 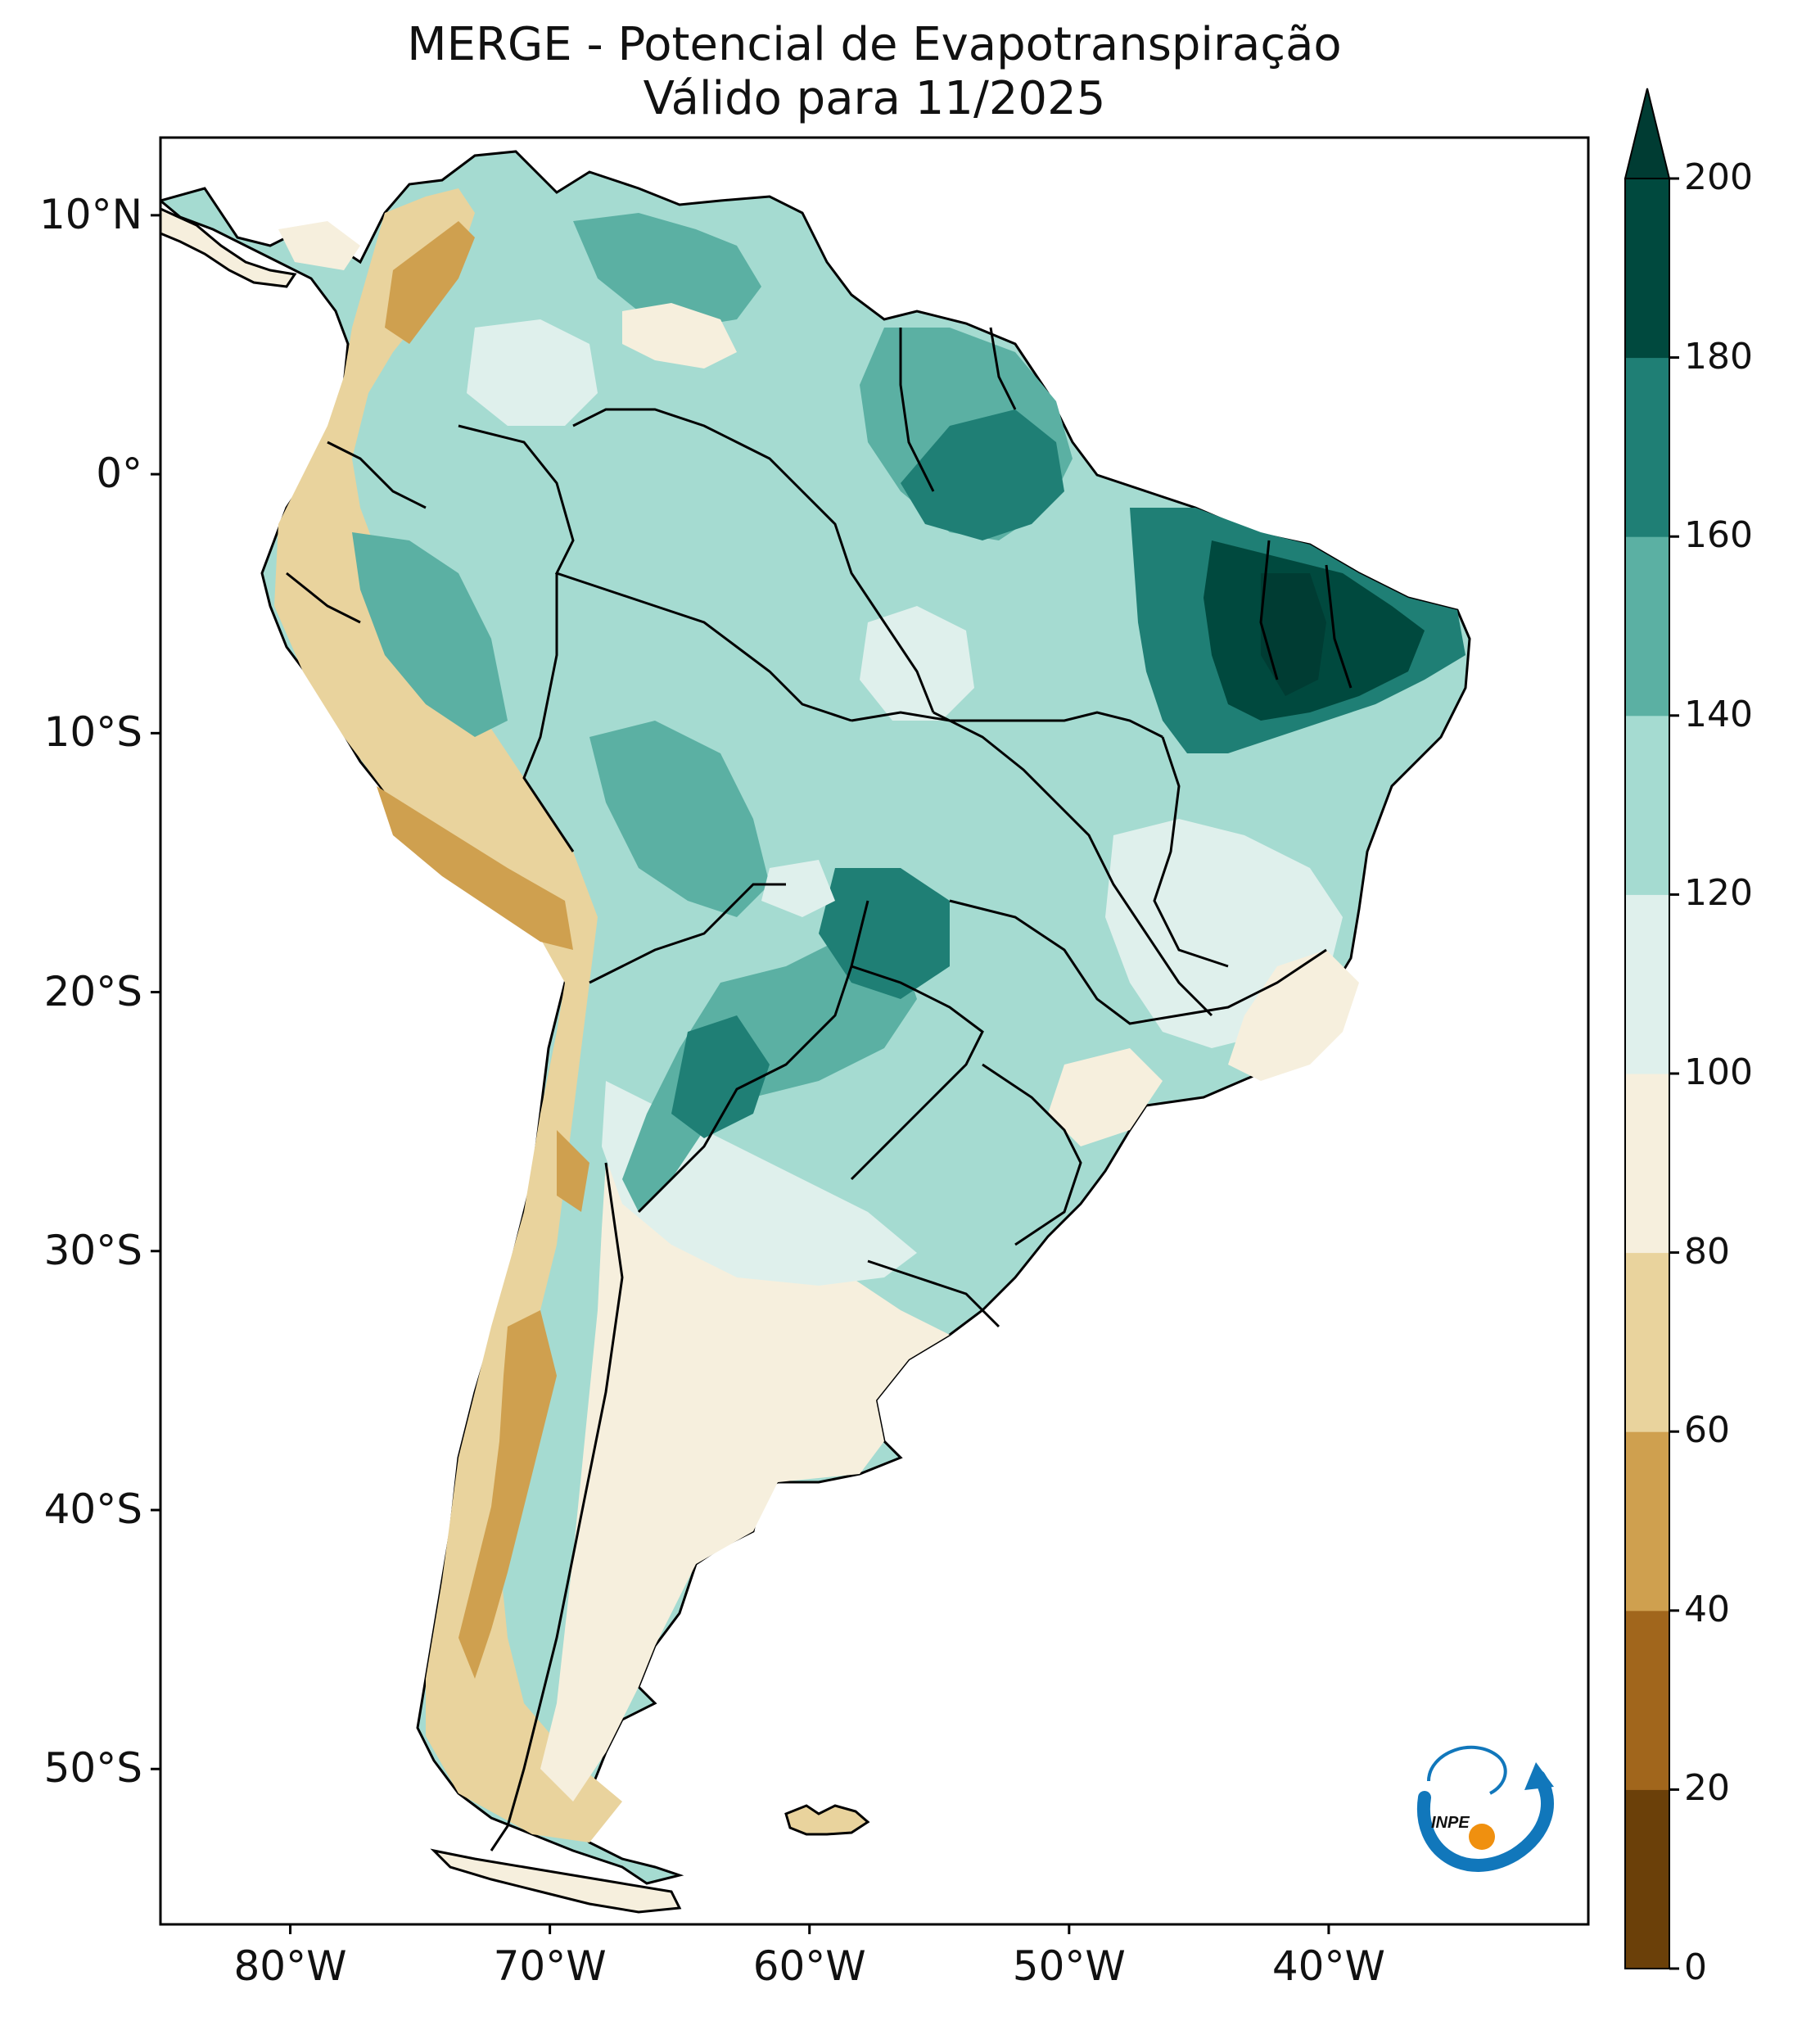 What do you see at coordinates (1467, 1770) in the screenshot?
I see `inpe-logo-orbit` at bounding box center [1467, 1770].